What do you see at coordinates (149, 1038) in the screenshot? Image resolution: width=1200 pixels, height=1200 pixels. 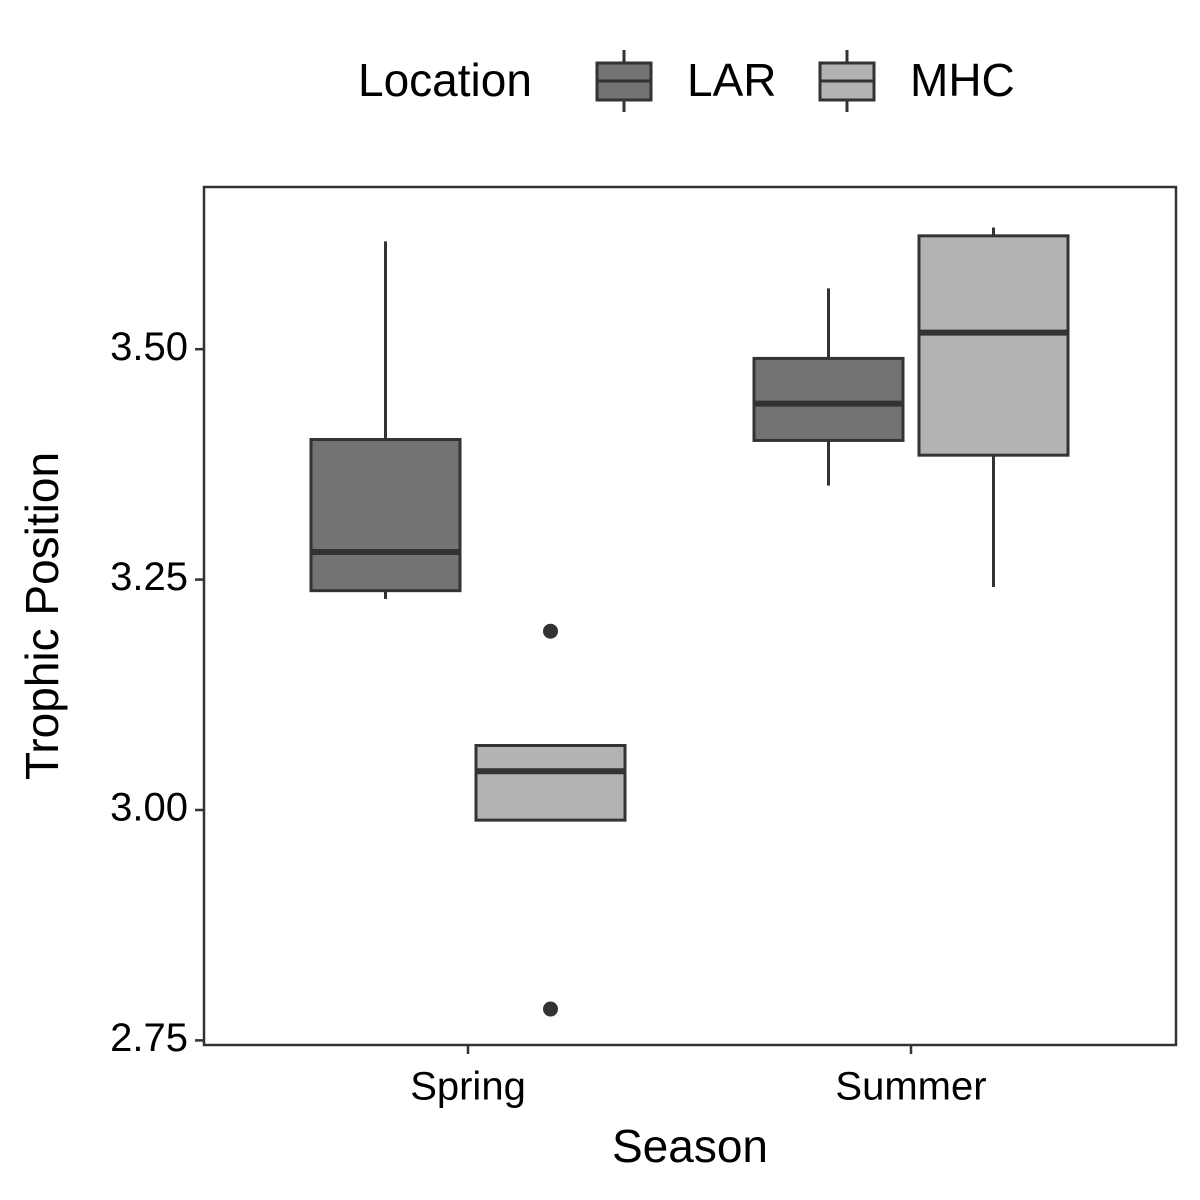 I see `y-tick-label: 2.75` at bounding box center [149, 1038].